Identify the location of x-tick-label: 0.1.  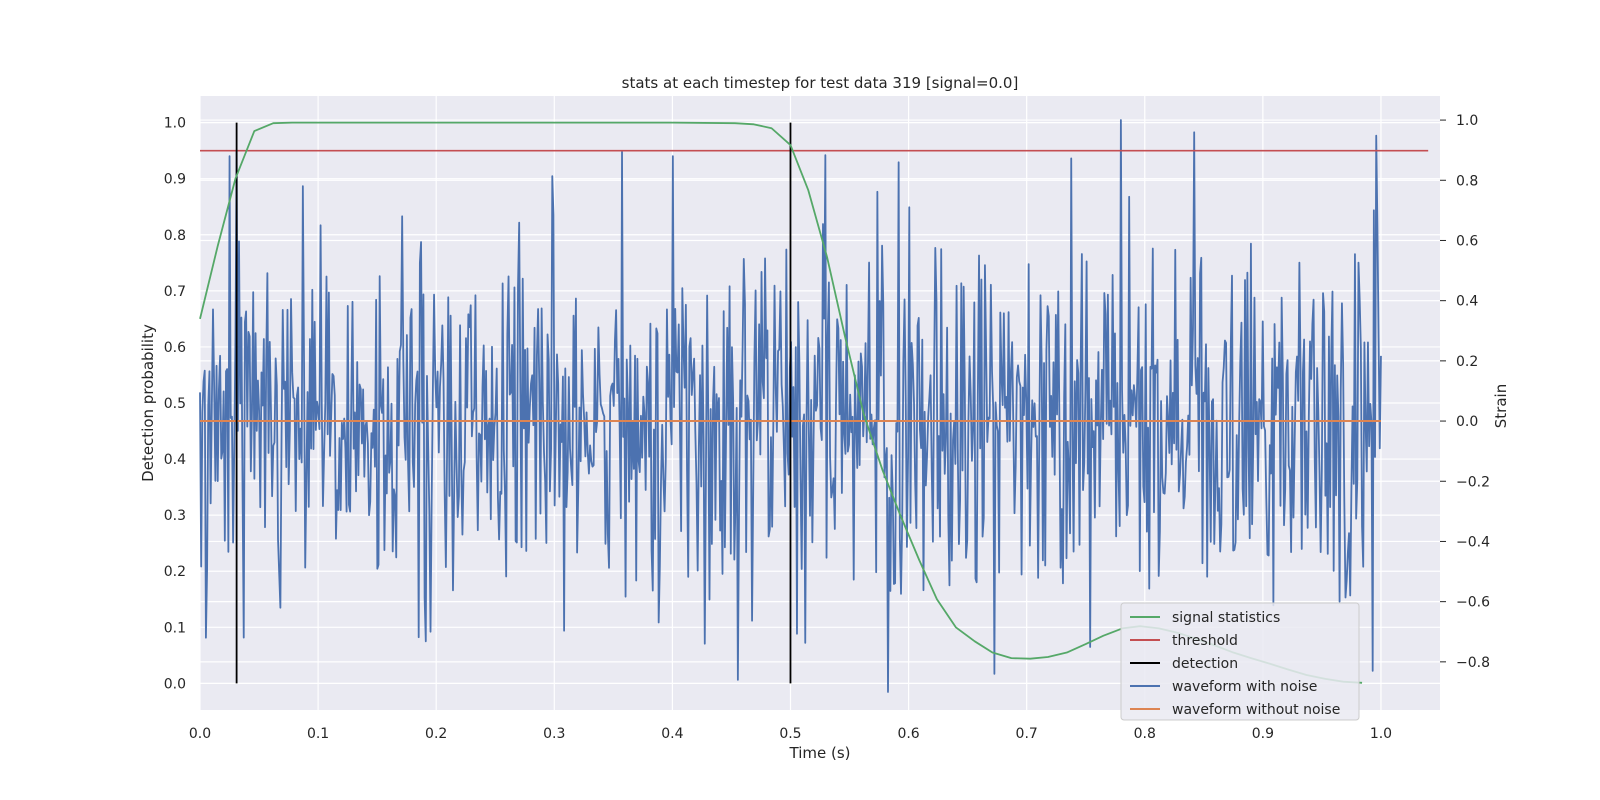
(318, 734).